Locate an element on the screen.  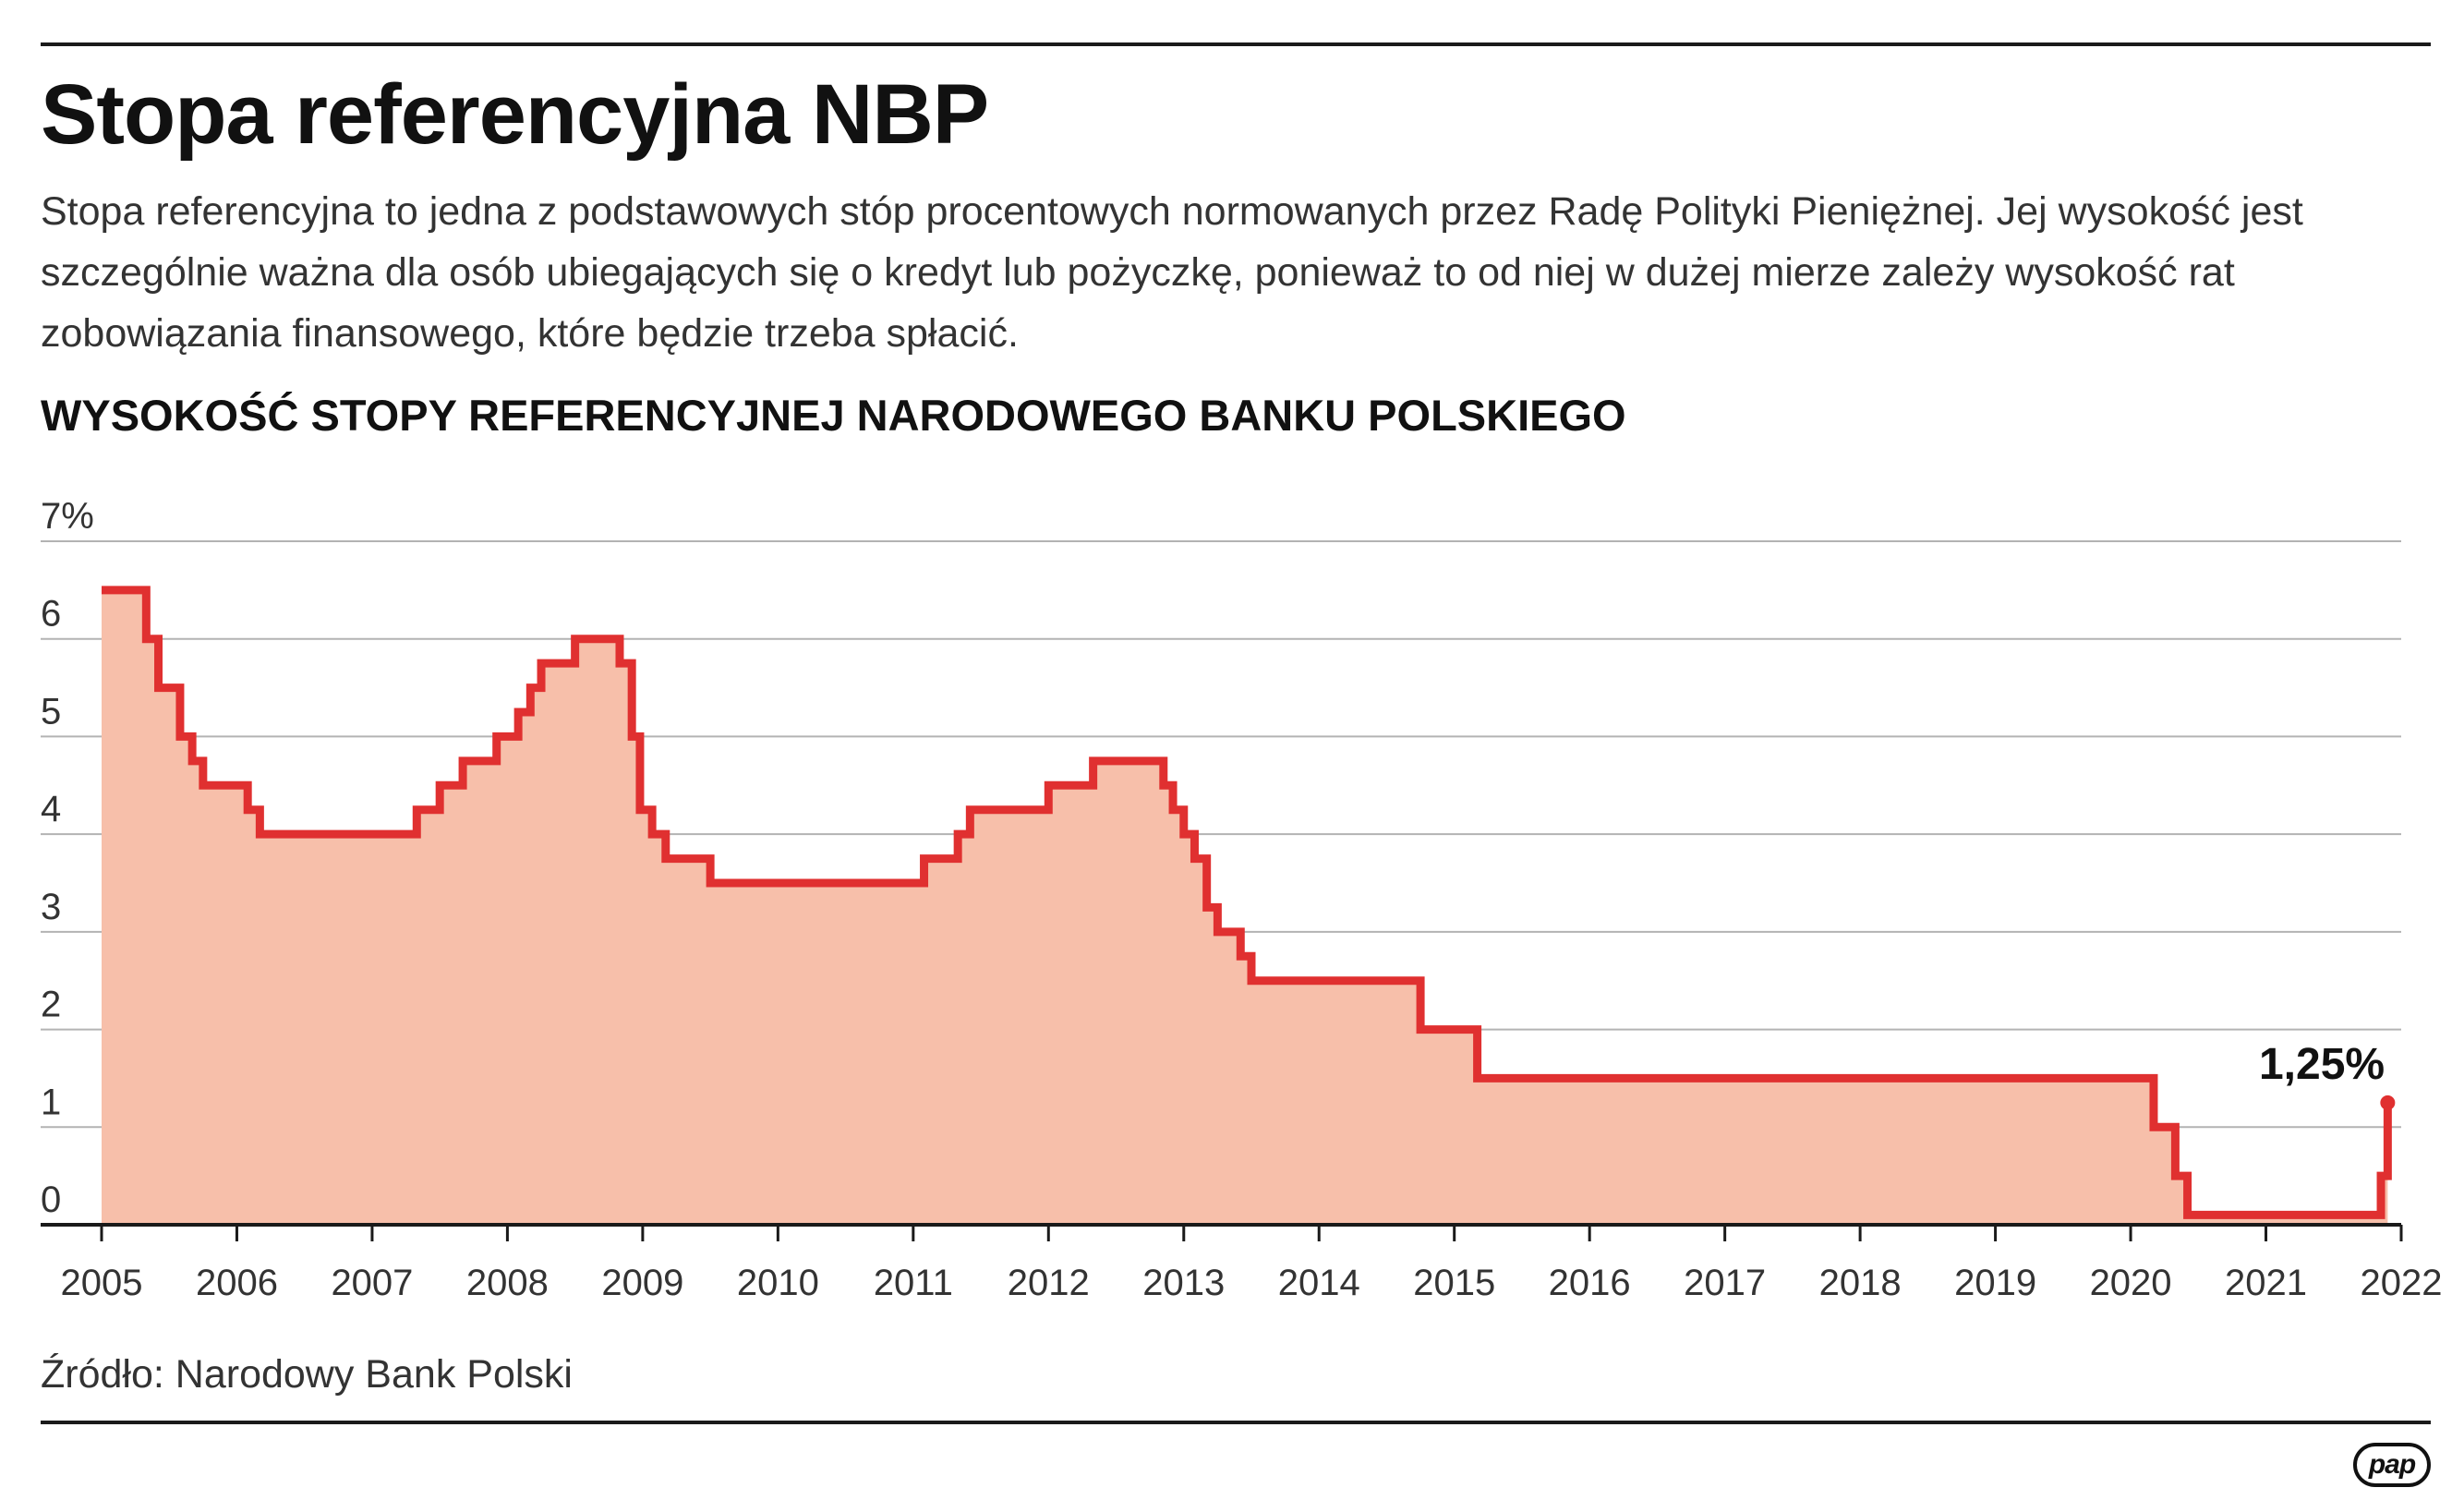
y-tick-labels: 0 1 2 3 4 5 6 7% is located at coordinates (68, 858).